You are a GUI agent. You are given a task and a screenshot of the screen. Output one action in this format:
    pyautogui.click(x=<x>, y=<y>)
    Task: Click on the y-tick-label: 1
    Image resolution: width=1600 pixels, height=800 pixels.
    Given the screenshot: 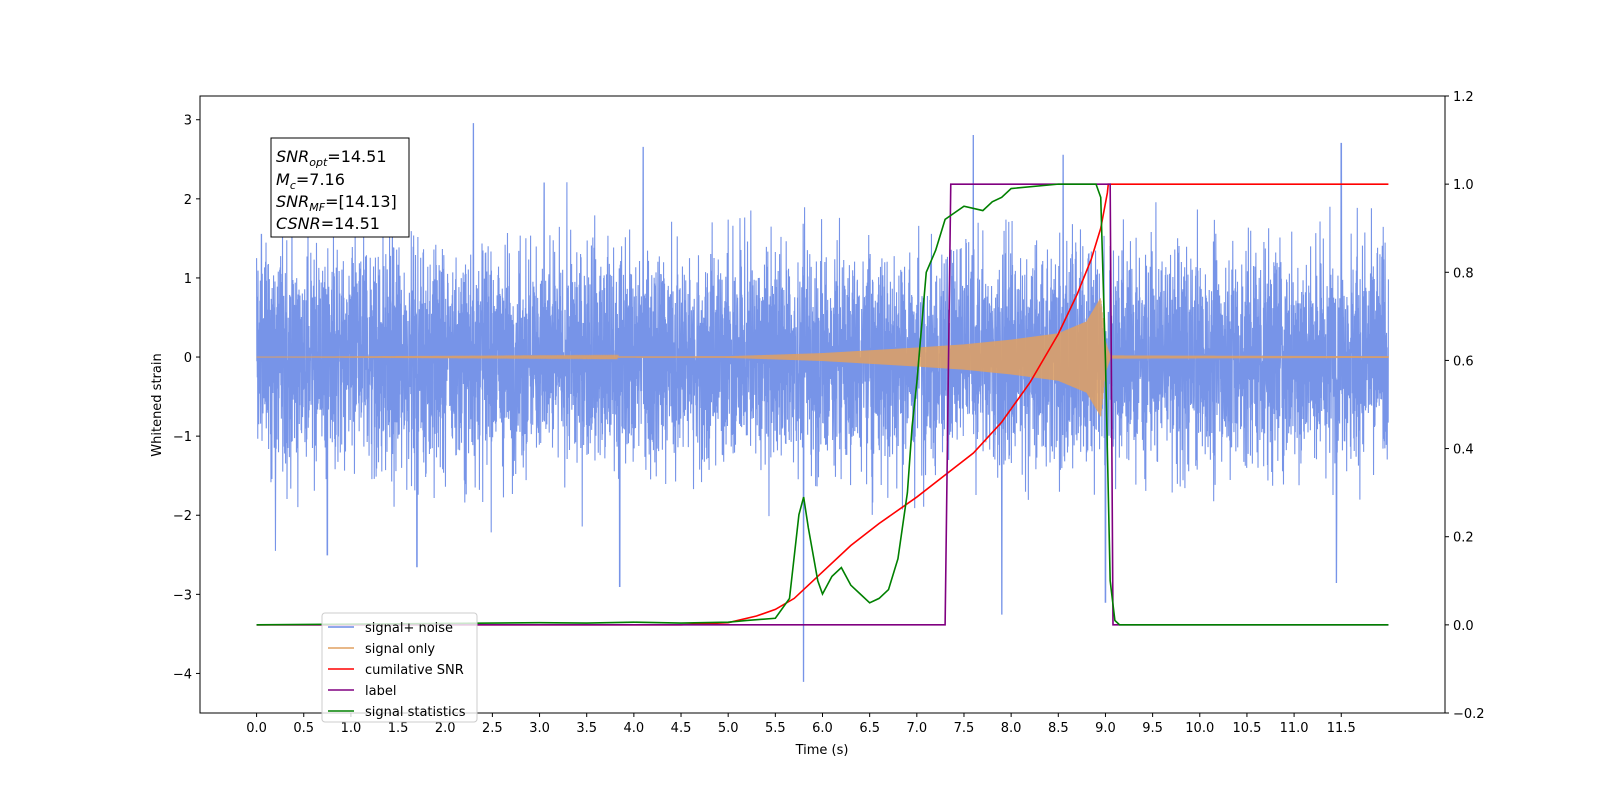 What is the action you would take?
    pyautogui.click(x=188, y=279)
    